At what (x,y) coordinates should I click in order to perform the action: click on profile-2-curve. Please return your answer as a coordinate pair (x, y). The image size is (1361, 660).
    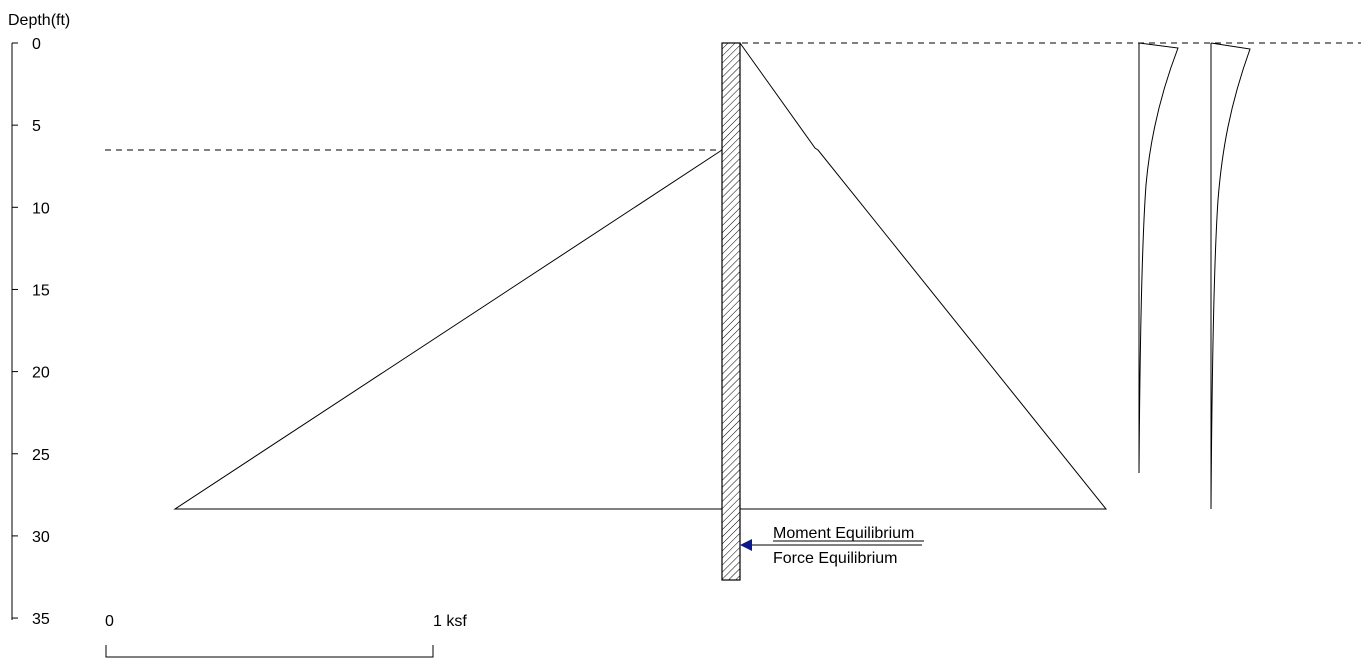
    Looking at the image, I should click on (1230, 276).